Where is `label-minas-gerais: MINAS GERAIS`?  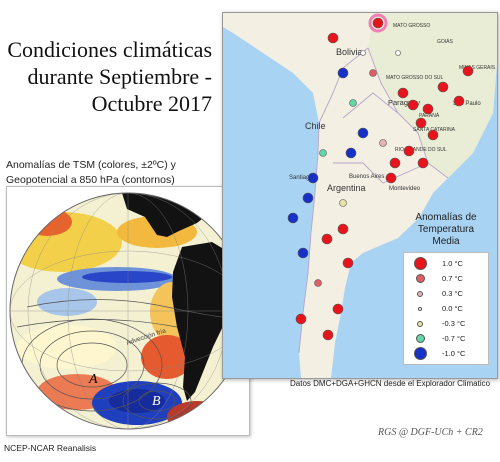
label-minas-gerais: MINAS GERAIS is located at coordinates (477, 68).